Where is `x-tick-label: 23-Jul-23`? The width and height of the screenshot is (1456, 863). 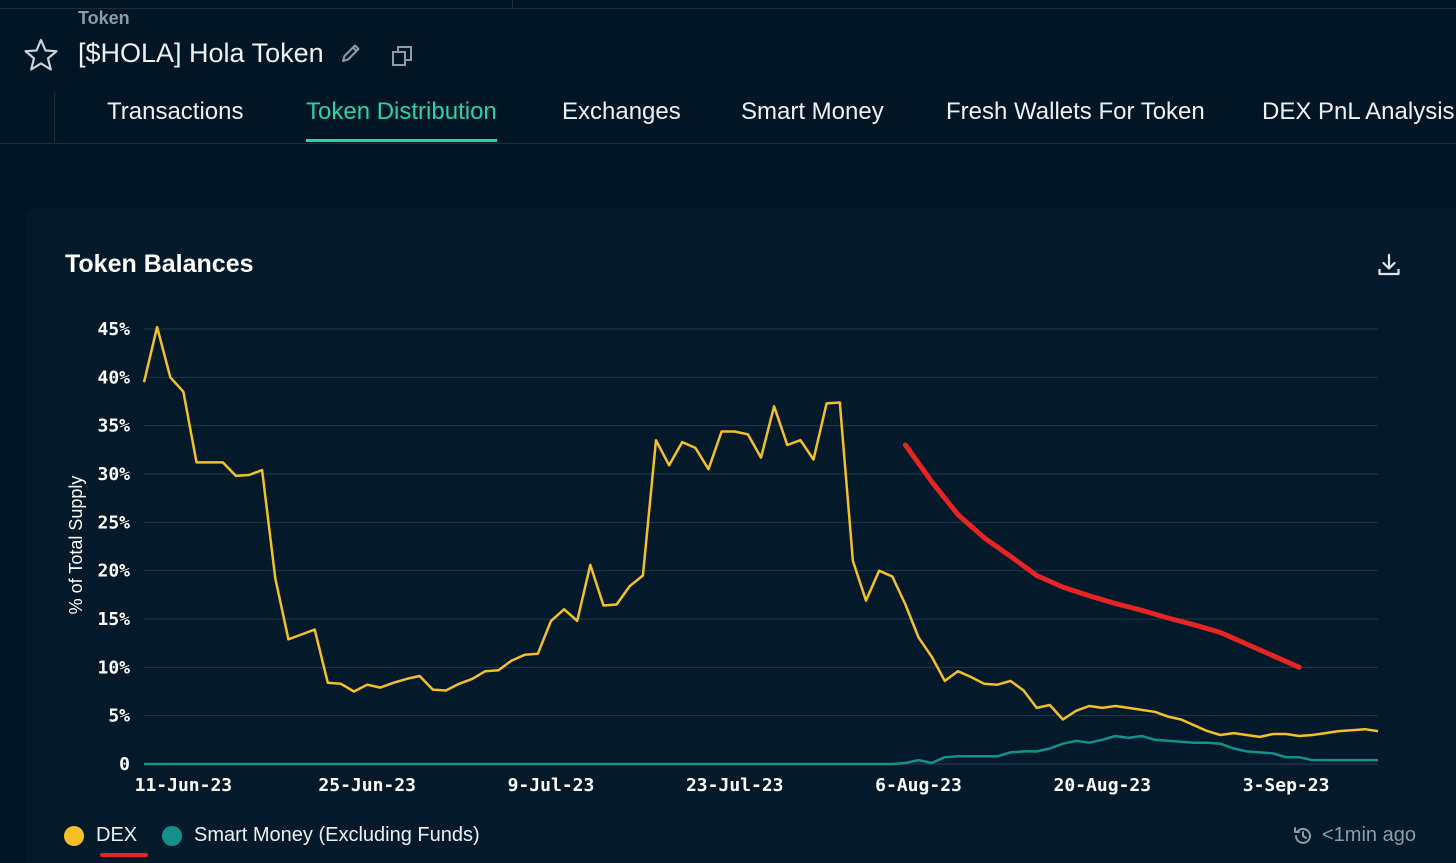 x-tick-label: 23-Jul-23 is located at coordinates (735, 785).